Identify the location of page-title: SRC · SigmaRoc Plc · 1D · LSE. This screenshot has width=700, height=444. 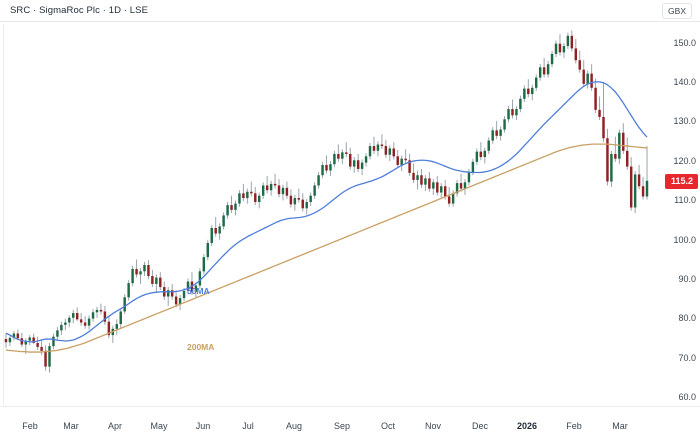
(79, 10).